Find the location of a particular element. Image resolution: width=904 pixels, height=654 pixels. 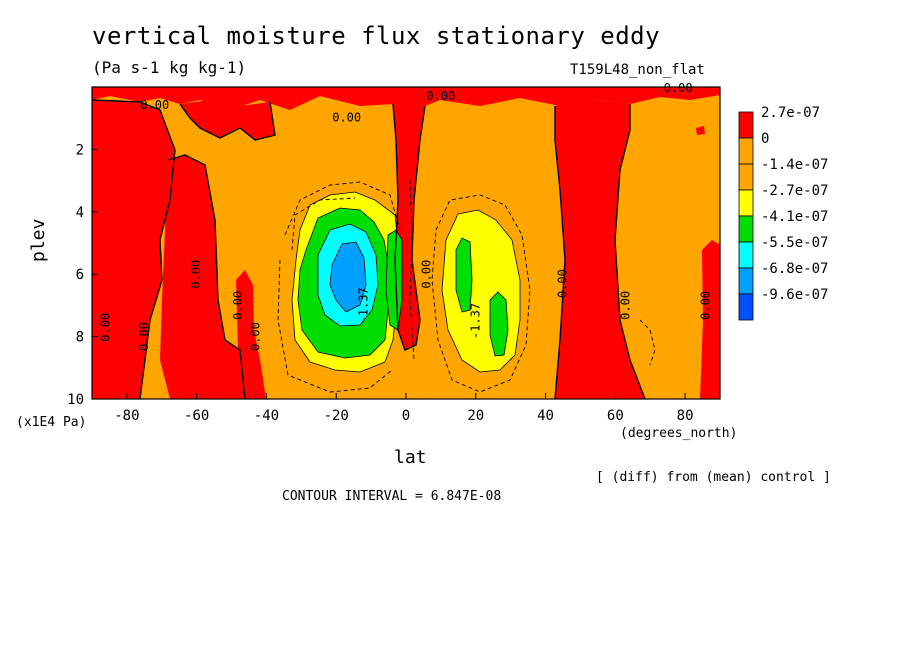

x-tick-label: 0 is located at coordinates (406, 416).